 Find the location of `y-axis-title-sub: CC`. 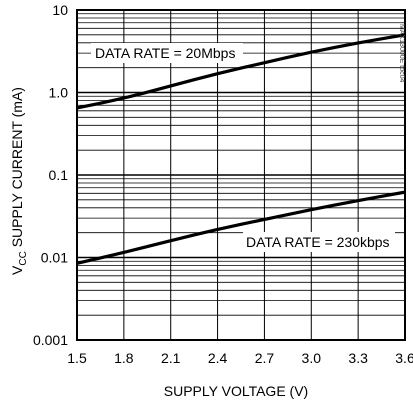

y-axis-title-sub: CC is located at coordinates (23, 258).